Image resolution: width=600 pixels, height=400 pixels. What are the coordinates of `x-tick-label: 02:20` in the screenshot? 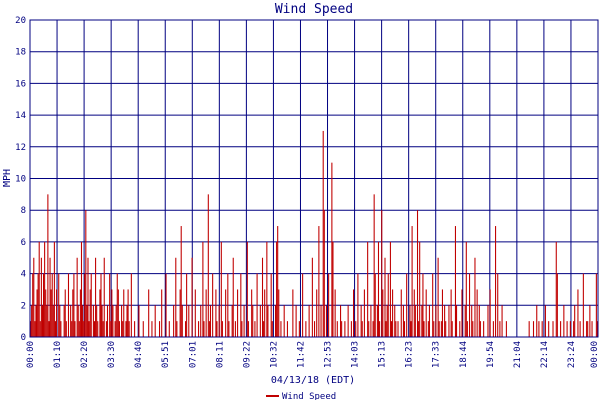 It's located at (85, 354).